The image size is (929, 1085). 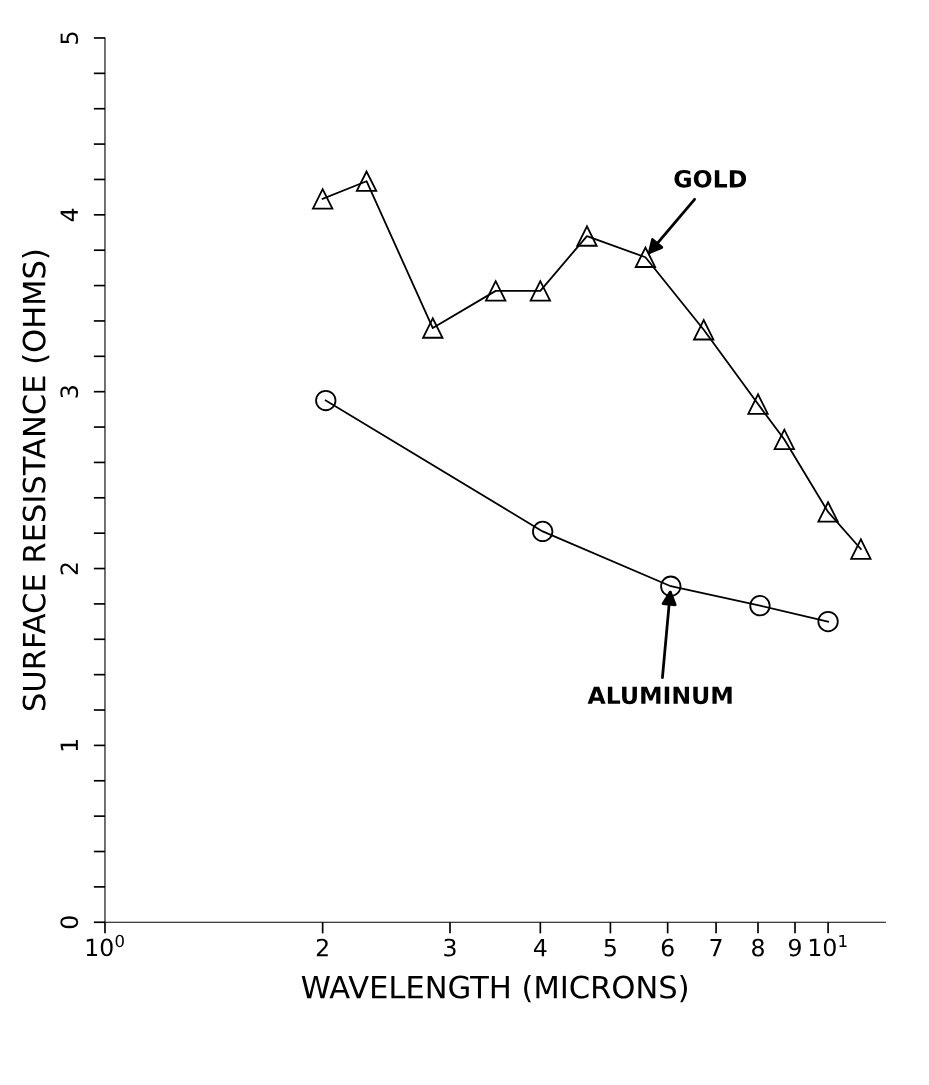 What do you see at coordinates (667, 947) in the screenshot?
I see `x-tick-label: 6` at bounding box center [667, 947].